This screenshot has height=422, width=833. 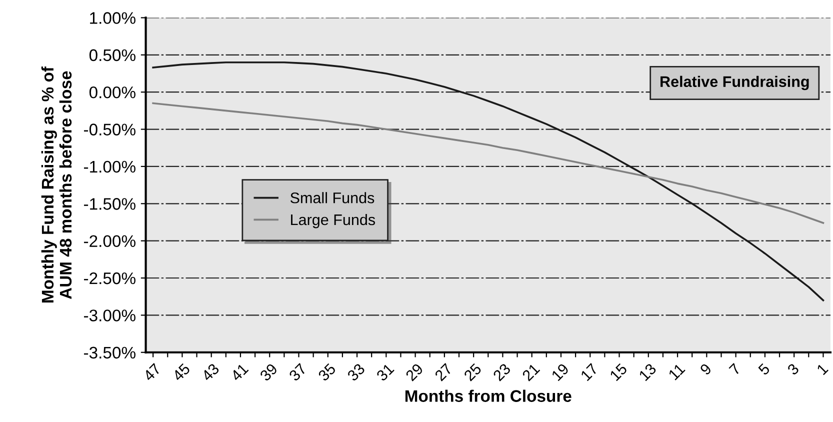 What do you see at coordinates (56, 184) in the screenshot?
I see `y-axis-title: Monthly Fund Raising as % of AUM 48 months before close` at bounding box center [56, 184].